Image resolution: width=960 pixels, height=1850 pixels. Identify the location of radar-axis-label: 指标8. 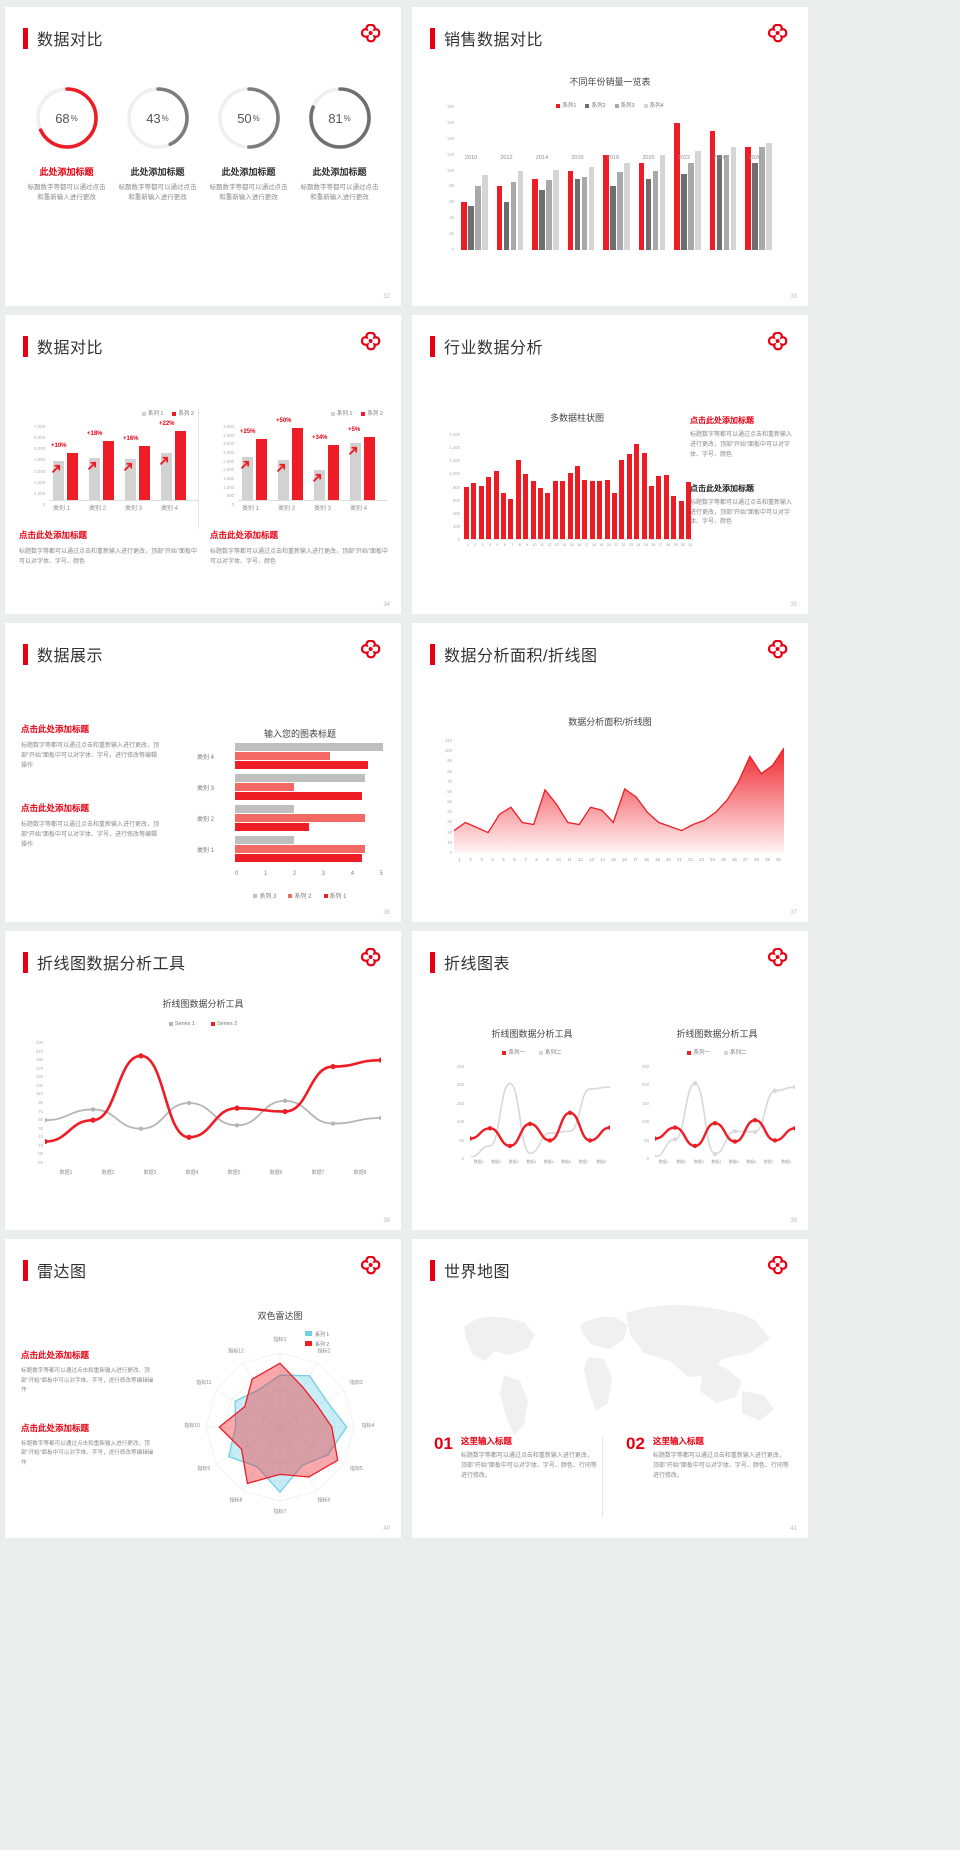
(236, 1499).